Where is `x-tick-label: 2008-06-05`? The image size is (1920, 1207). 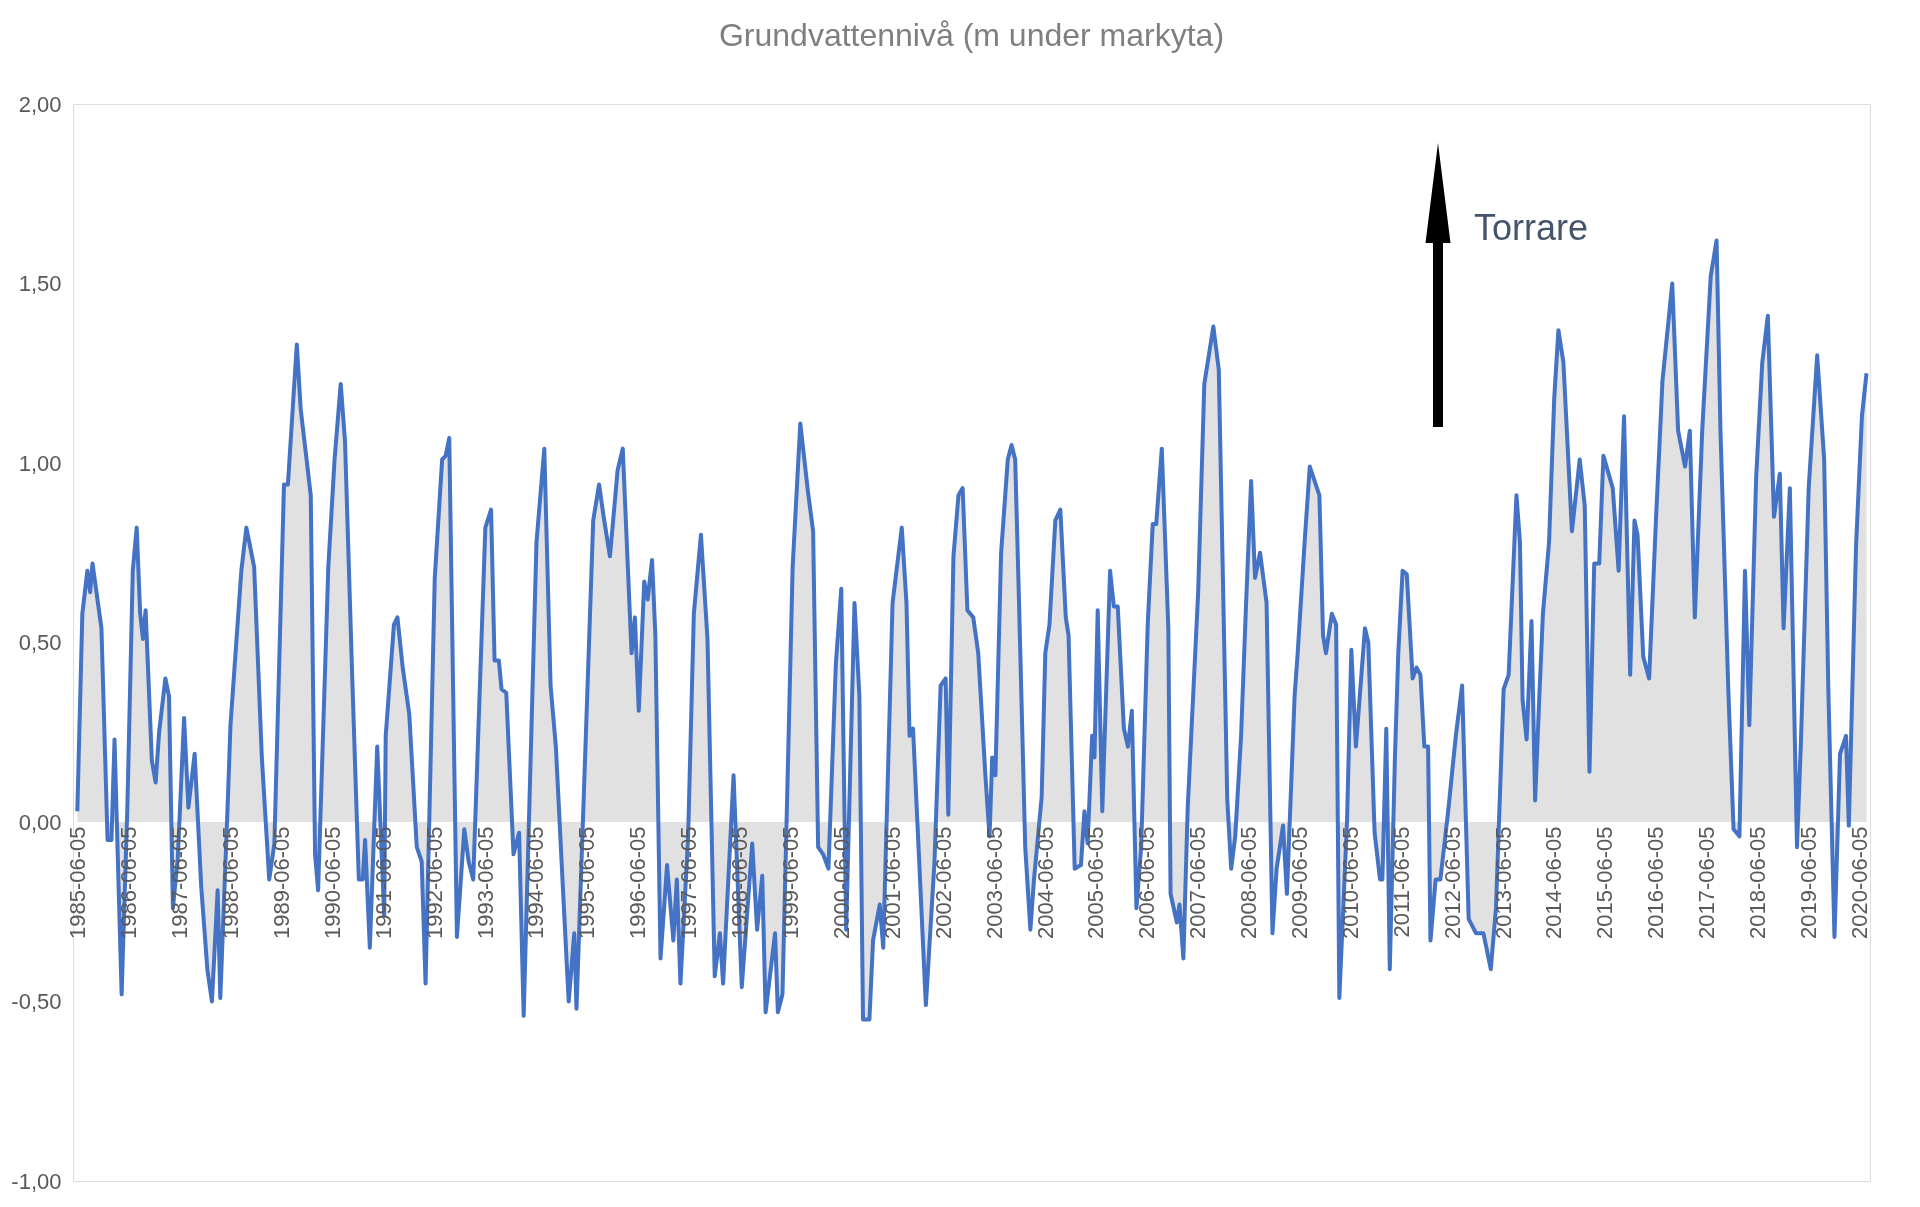
x-tick-label: 2008-06-05 is located at coordinates (1249, 883).